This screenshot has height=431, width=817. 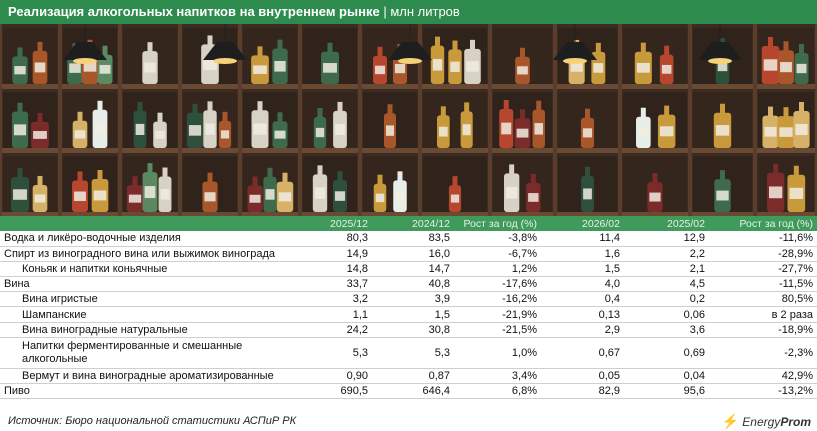 What do you see at coordinates (497, 254) in the screenshot?
I see `row-value-col-3: -6,7%` at bounding box center [497, 254].